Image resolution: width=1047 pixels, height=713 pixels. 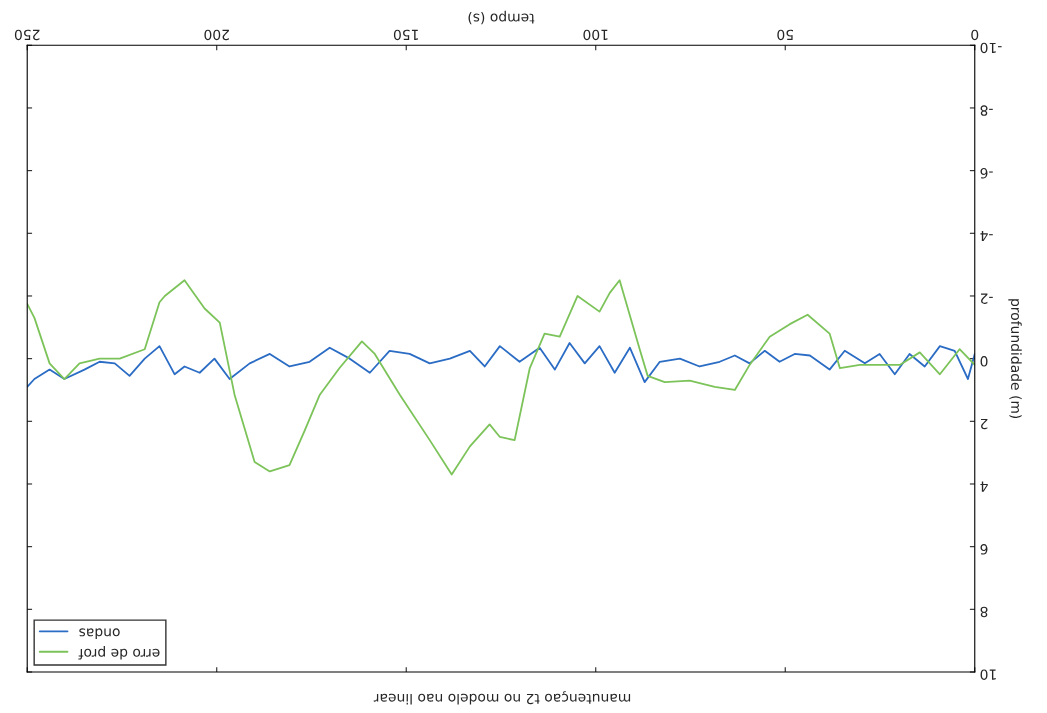 I want to click on line-series, so click(x=501, y=365).